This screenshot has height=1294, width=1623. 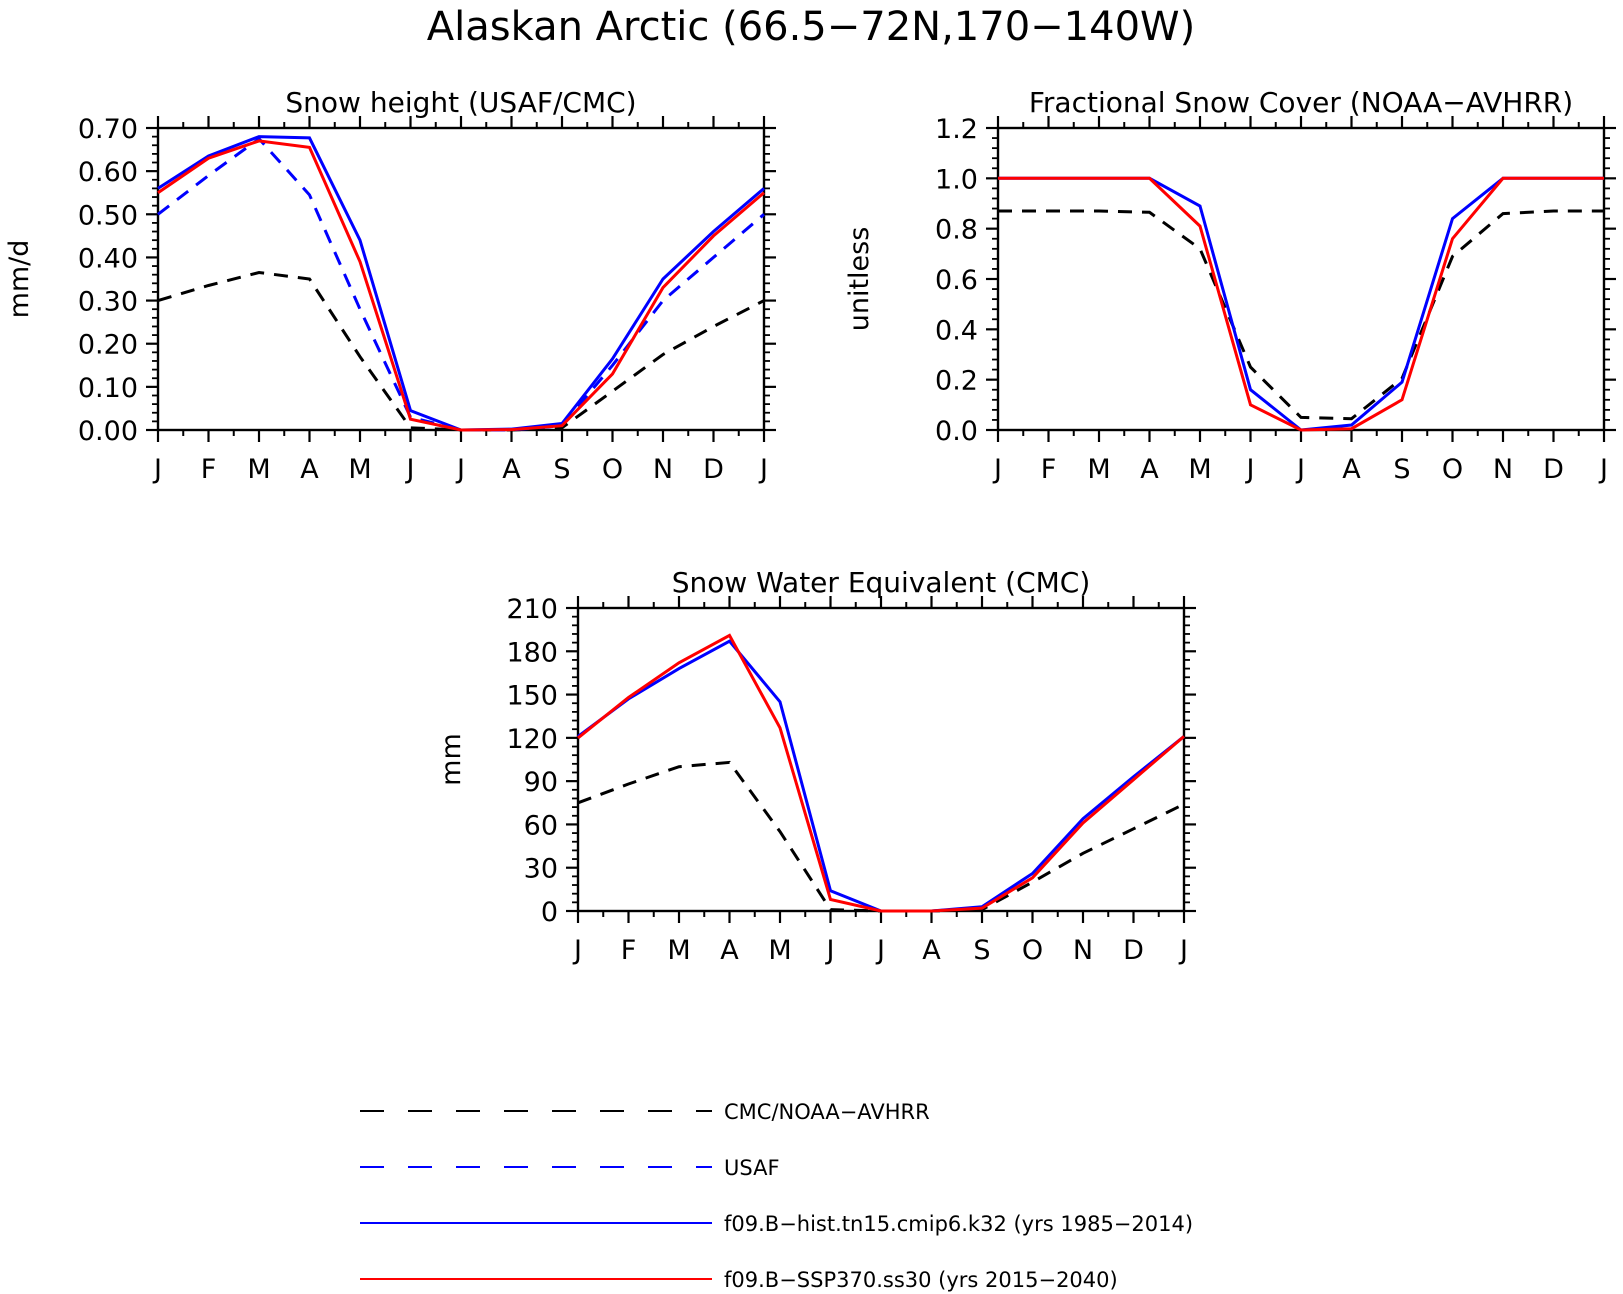 What do you see at coordinates (532, 652) in the screenshot?
I see `y-tick-label: 180` at bounding box center [532, 652].